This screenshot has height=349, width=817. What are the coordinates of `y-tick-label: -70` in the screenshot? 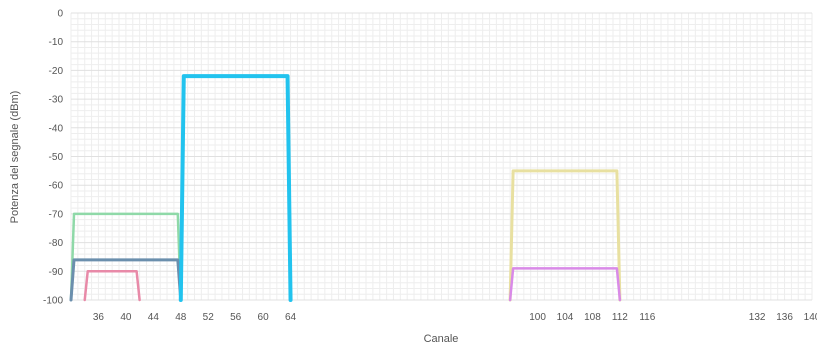 It's located at (56, 214).